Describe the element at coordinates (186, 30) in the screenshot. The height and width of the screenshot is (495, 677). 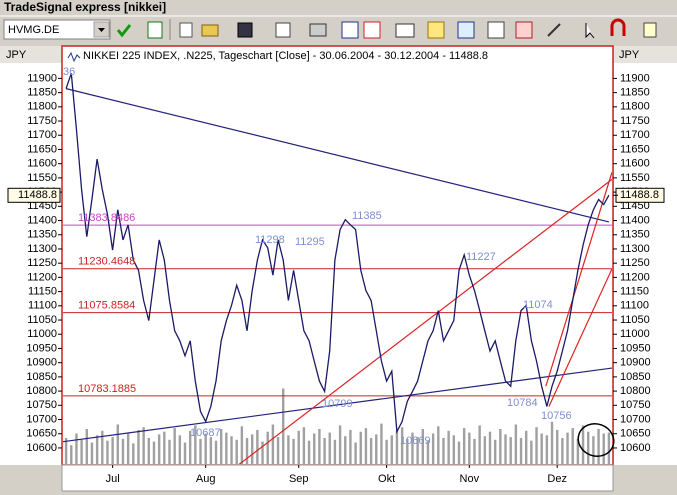
I see `new-icon` at that location.